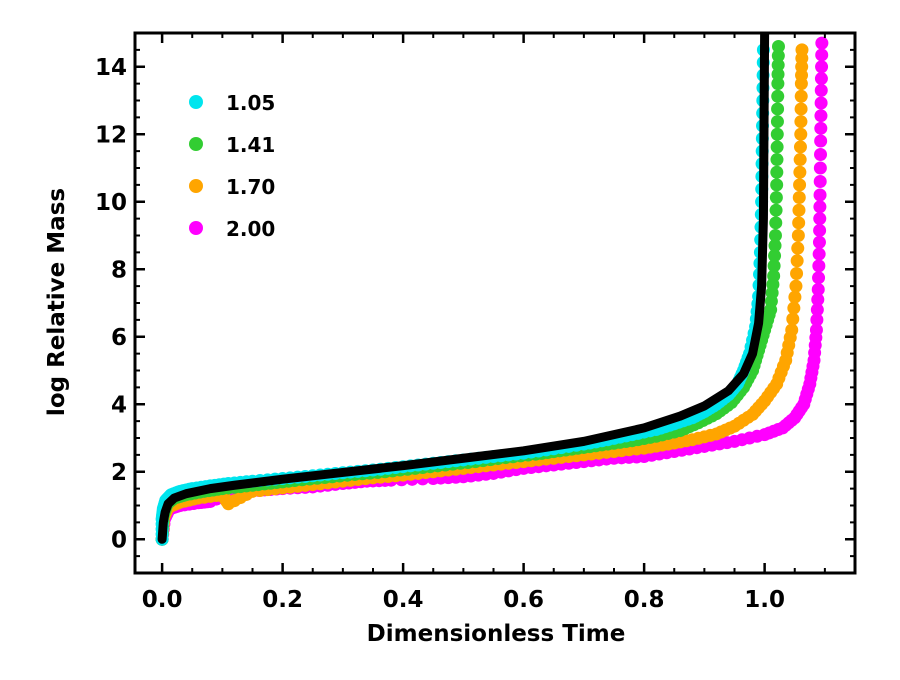  I want to click on y-tick-label: 12, so click(111, 135).